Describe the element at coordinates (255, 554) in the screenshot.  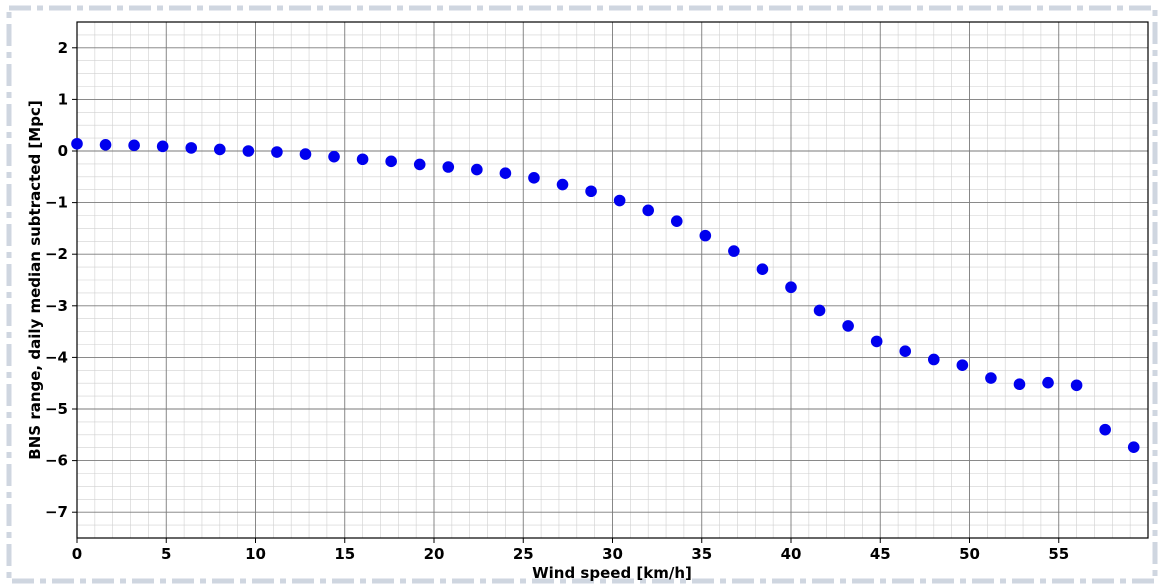
I see `x-tick-label: 10` at that location.